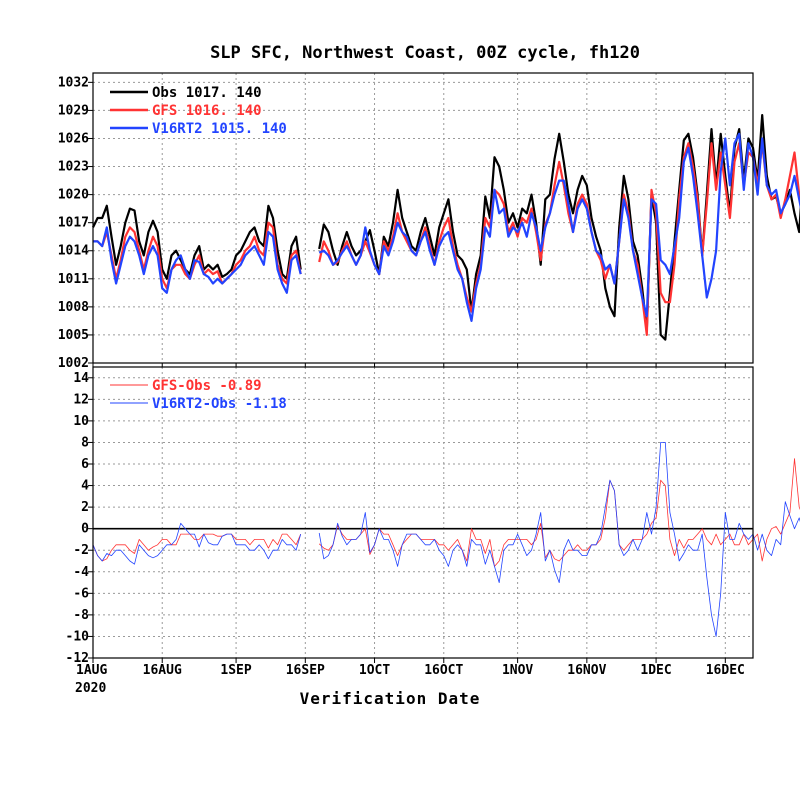  Describe the element at coordinates (81, 421) in the screenshot. I see `bottom-ytick-label: 10` at that location.